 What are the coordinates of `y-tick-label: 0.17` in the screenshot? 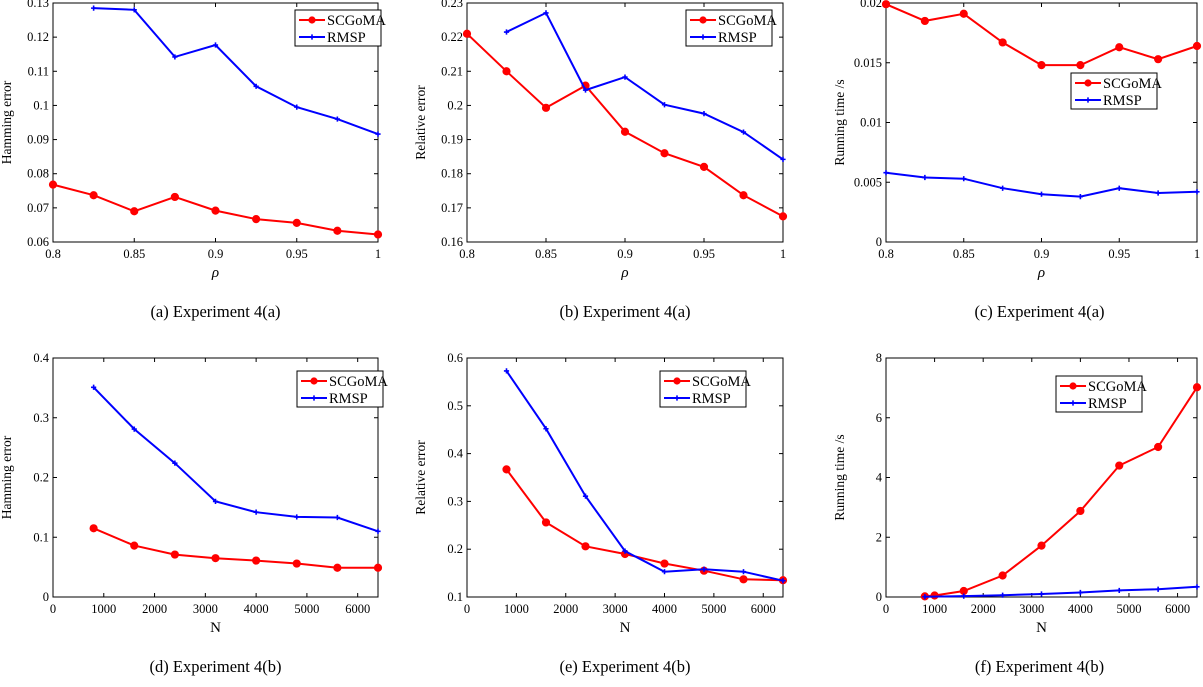 It's located at (452, 208).